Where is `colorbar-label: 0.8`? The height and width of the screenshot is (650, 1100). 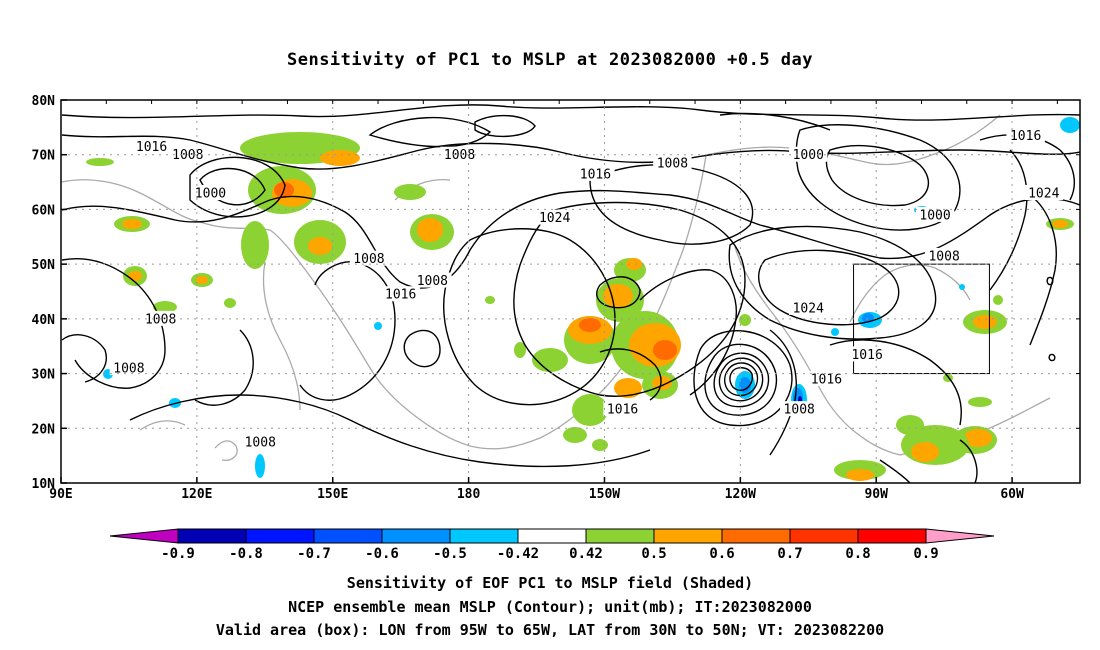
colorbar-label: 0.8 is located at coordinates (857, 554).